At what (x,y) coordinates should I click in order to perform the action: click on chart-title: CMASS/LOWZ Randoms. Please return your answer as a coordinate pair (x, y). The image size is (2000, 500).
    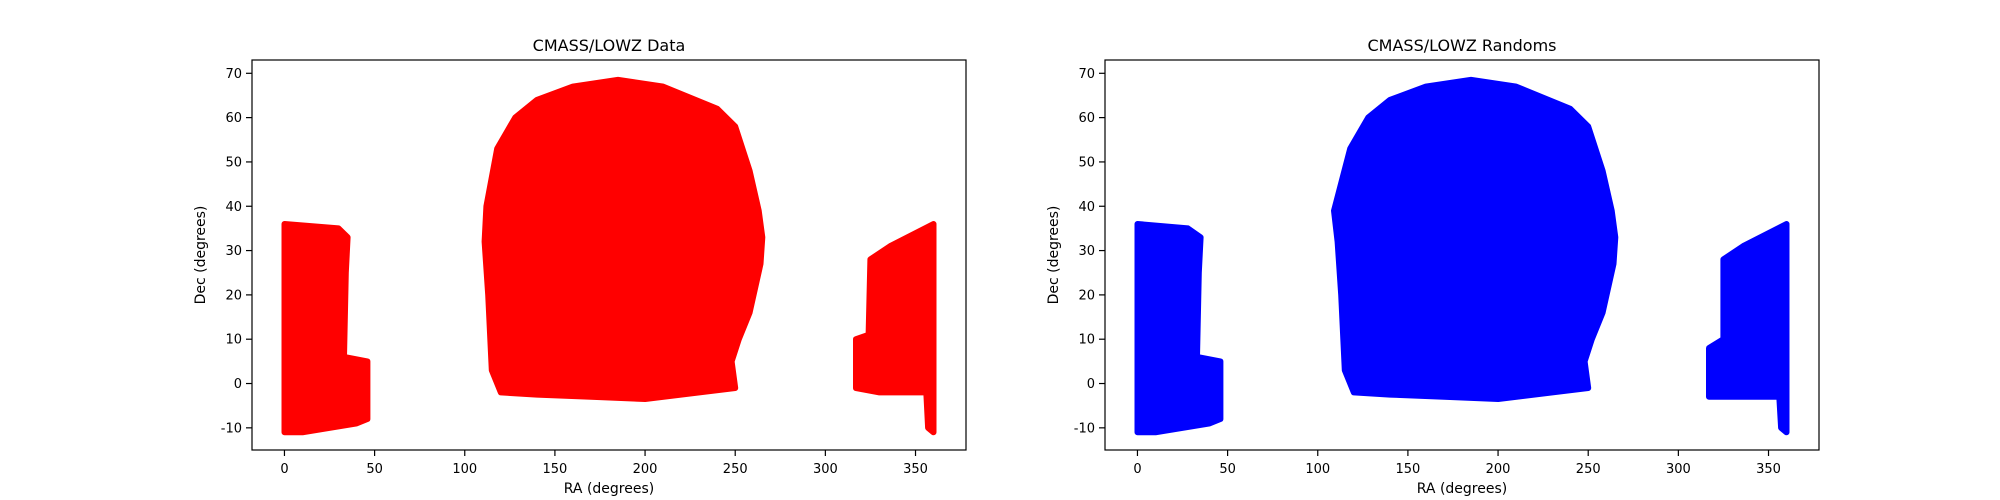
    Looking at the image, I should click on (1461, 45).